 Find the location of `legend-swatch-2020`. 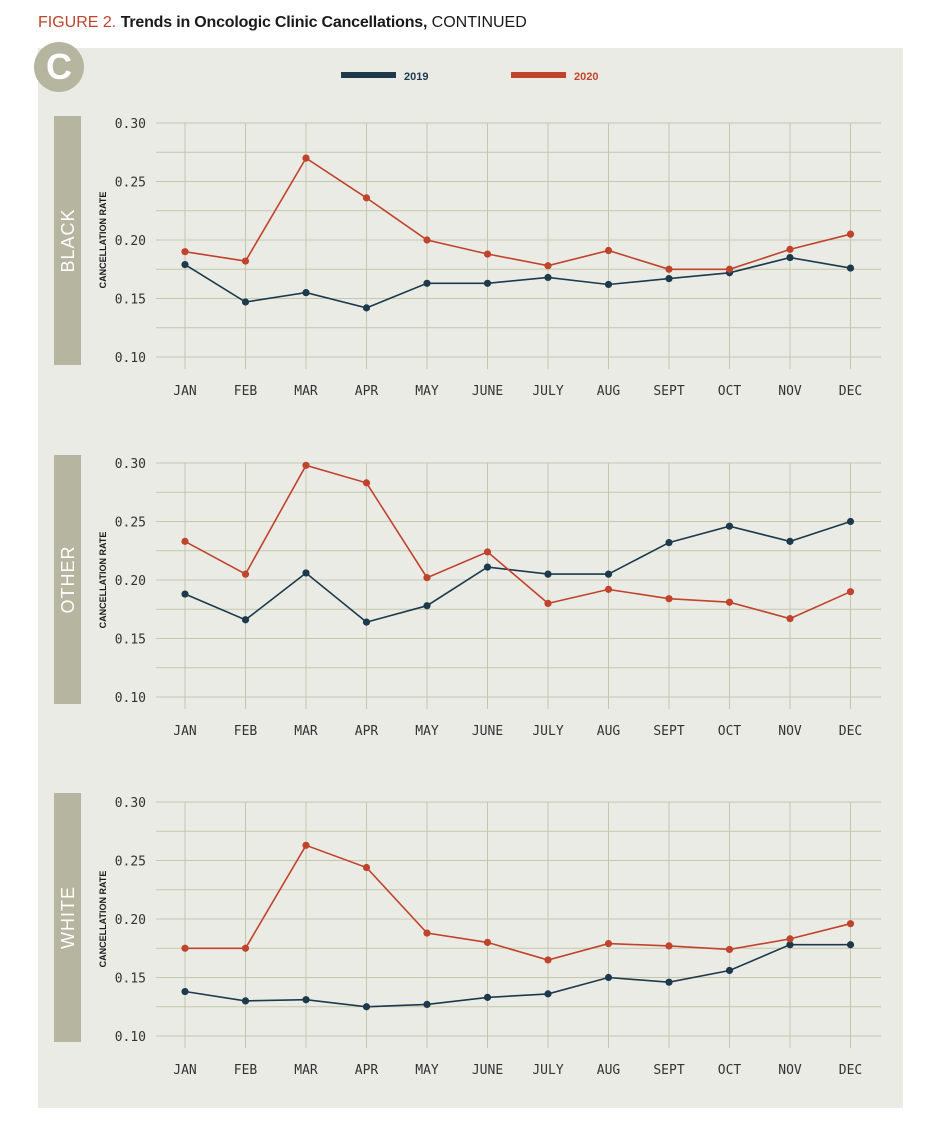

legend-swatch-2020 is located at coordinates (538, 75).